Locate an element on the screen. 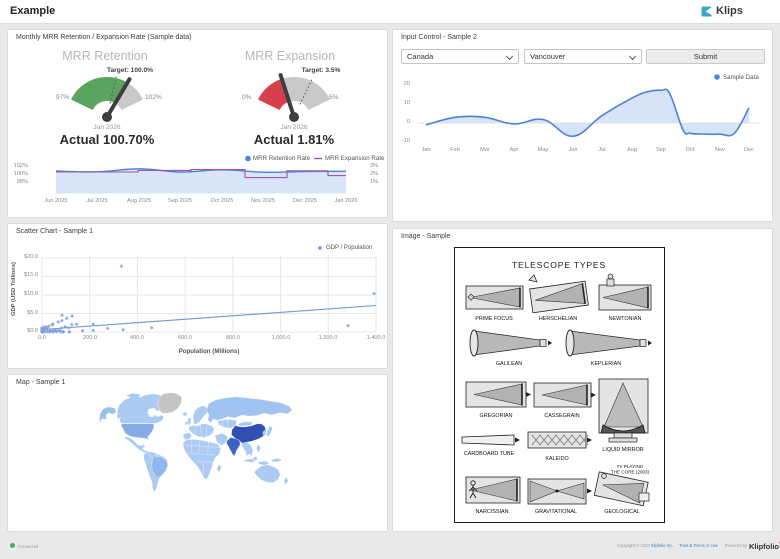 This screenshot has width=780, height=559. svg-text: HERSCHELIAN is located at coordinates (558, 319).